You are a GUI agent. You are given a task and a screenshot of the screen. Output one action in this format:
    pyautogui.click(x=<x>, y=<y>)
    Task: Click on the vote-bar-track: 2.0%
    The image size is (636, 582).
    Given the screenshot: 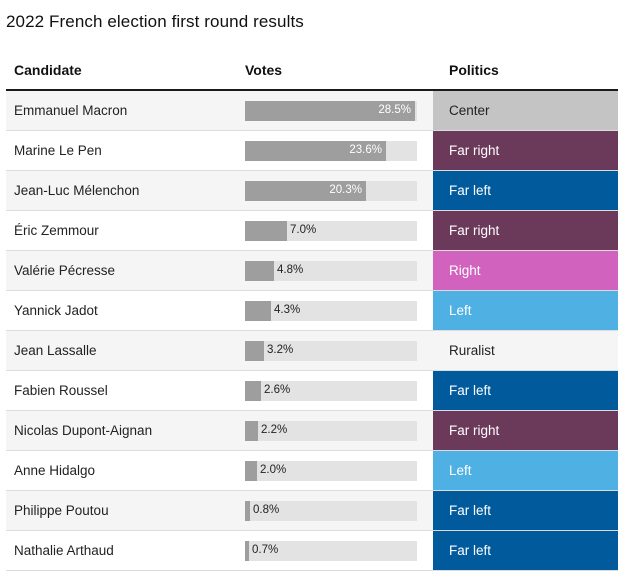 What is the action you would take?
    pyautogui.click(x=331, y=471)
    